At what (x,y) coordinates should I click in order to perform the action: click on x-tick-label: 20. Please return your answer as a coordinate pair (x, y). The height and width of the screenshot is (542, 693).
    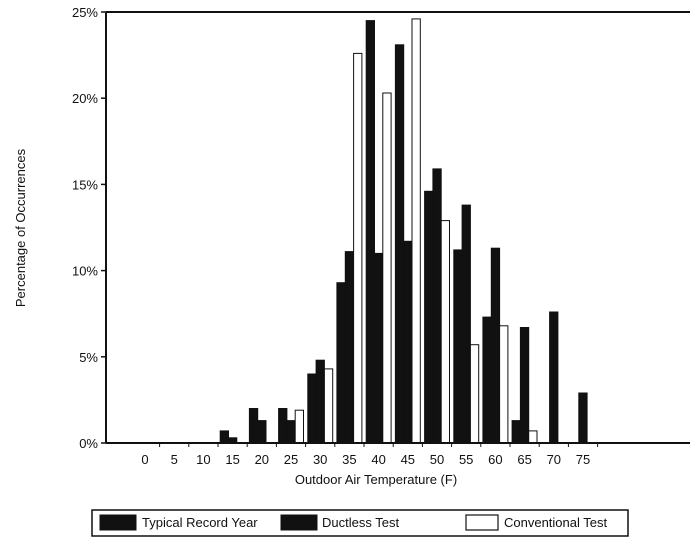
    Looking at the image, I should click on (262, 459).